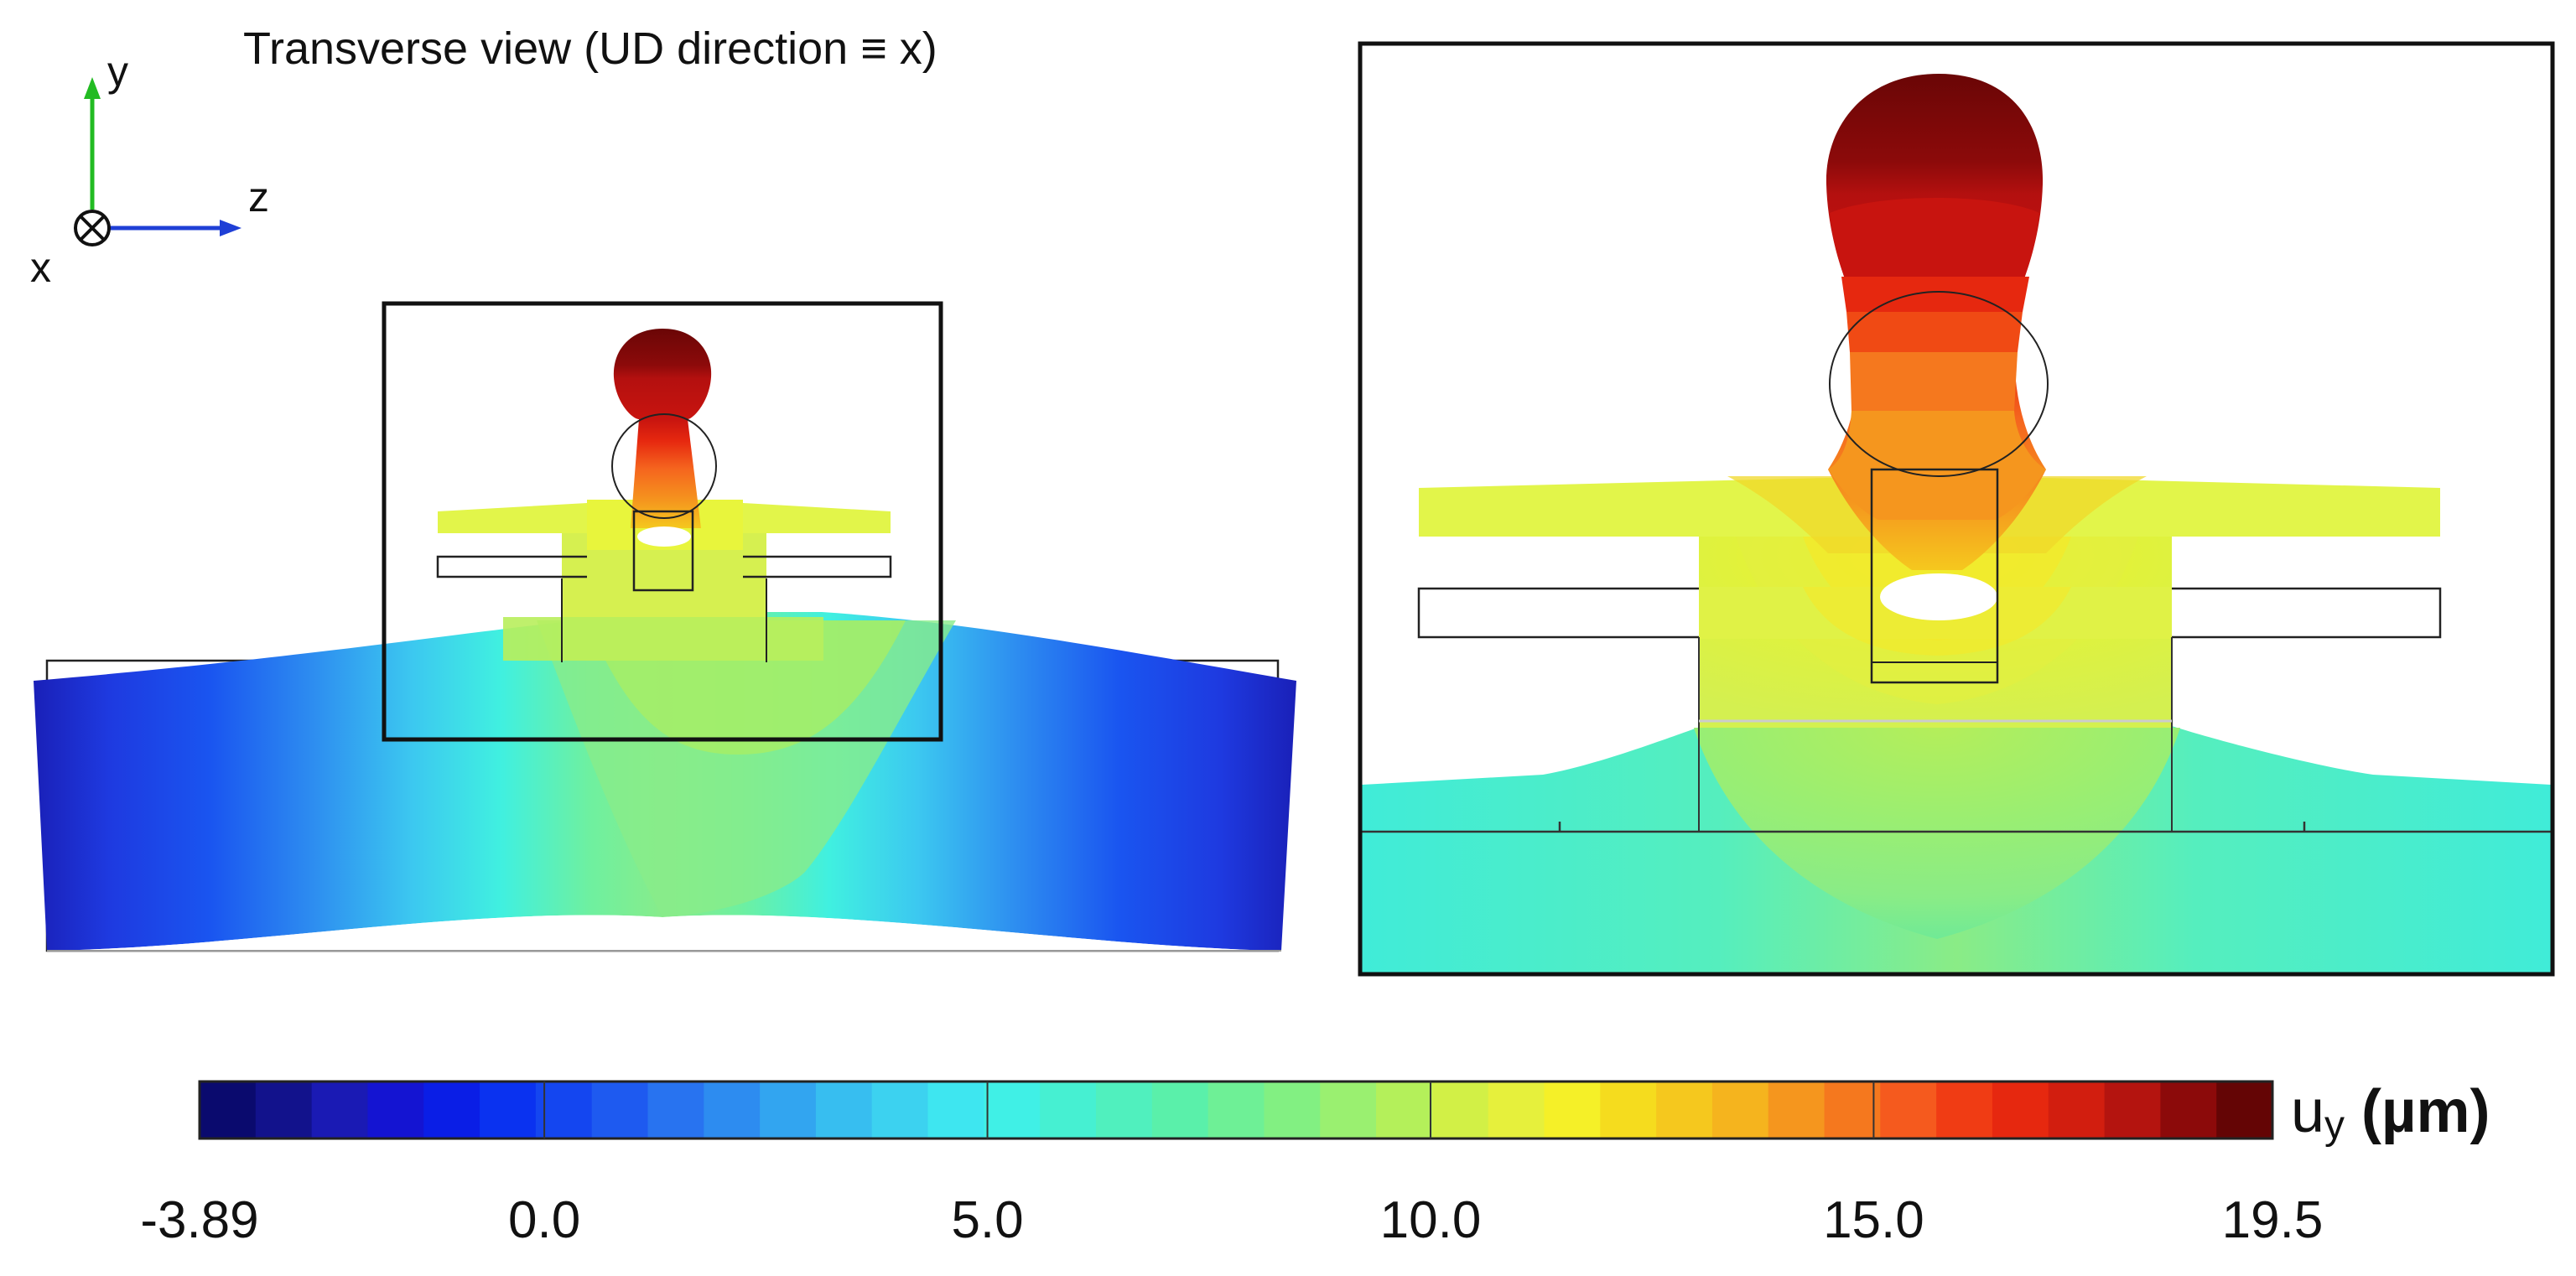 The height and width of the screenshot is (1276, 2576). What do you see at coordinates (40, 267) in the screenshot?
I see `x-axis-label: x` at bounding box center [40, 267].